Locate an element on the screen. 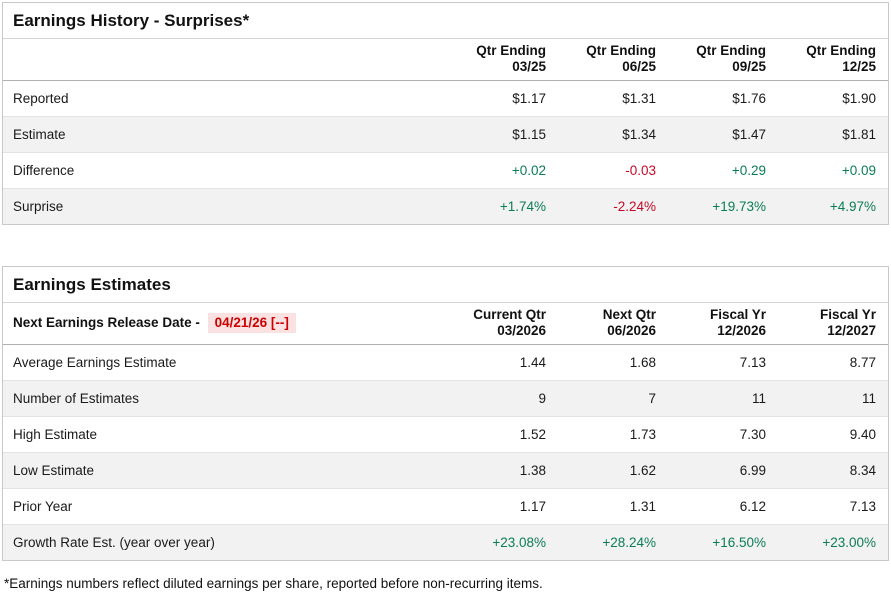  cell-value: -2.24% is located at coordinates (634, 206).